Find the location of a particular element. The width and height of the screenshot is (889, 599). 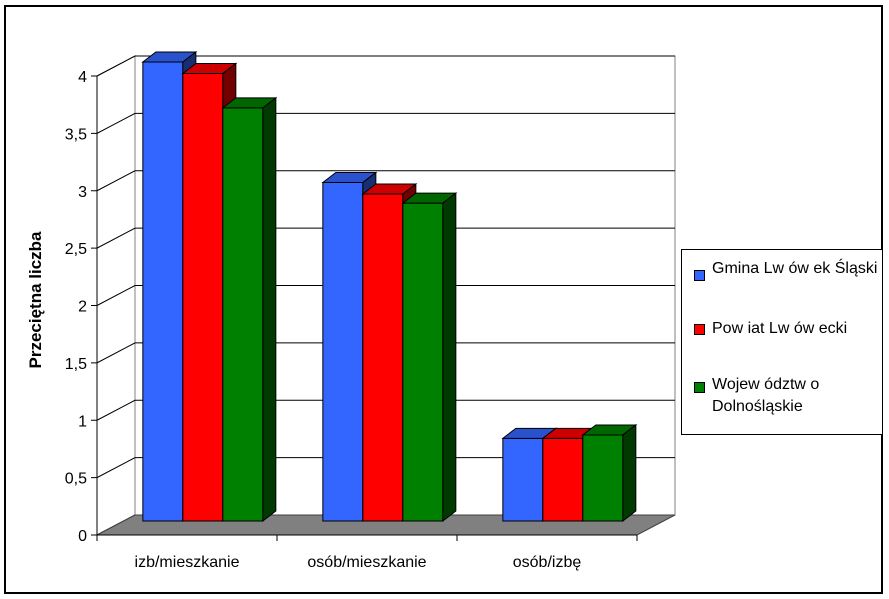

legend-label-1: Gmina Lw ów ek Śląski is located at coordinates (795, 268).